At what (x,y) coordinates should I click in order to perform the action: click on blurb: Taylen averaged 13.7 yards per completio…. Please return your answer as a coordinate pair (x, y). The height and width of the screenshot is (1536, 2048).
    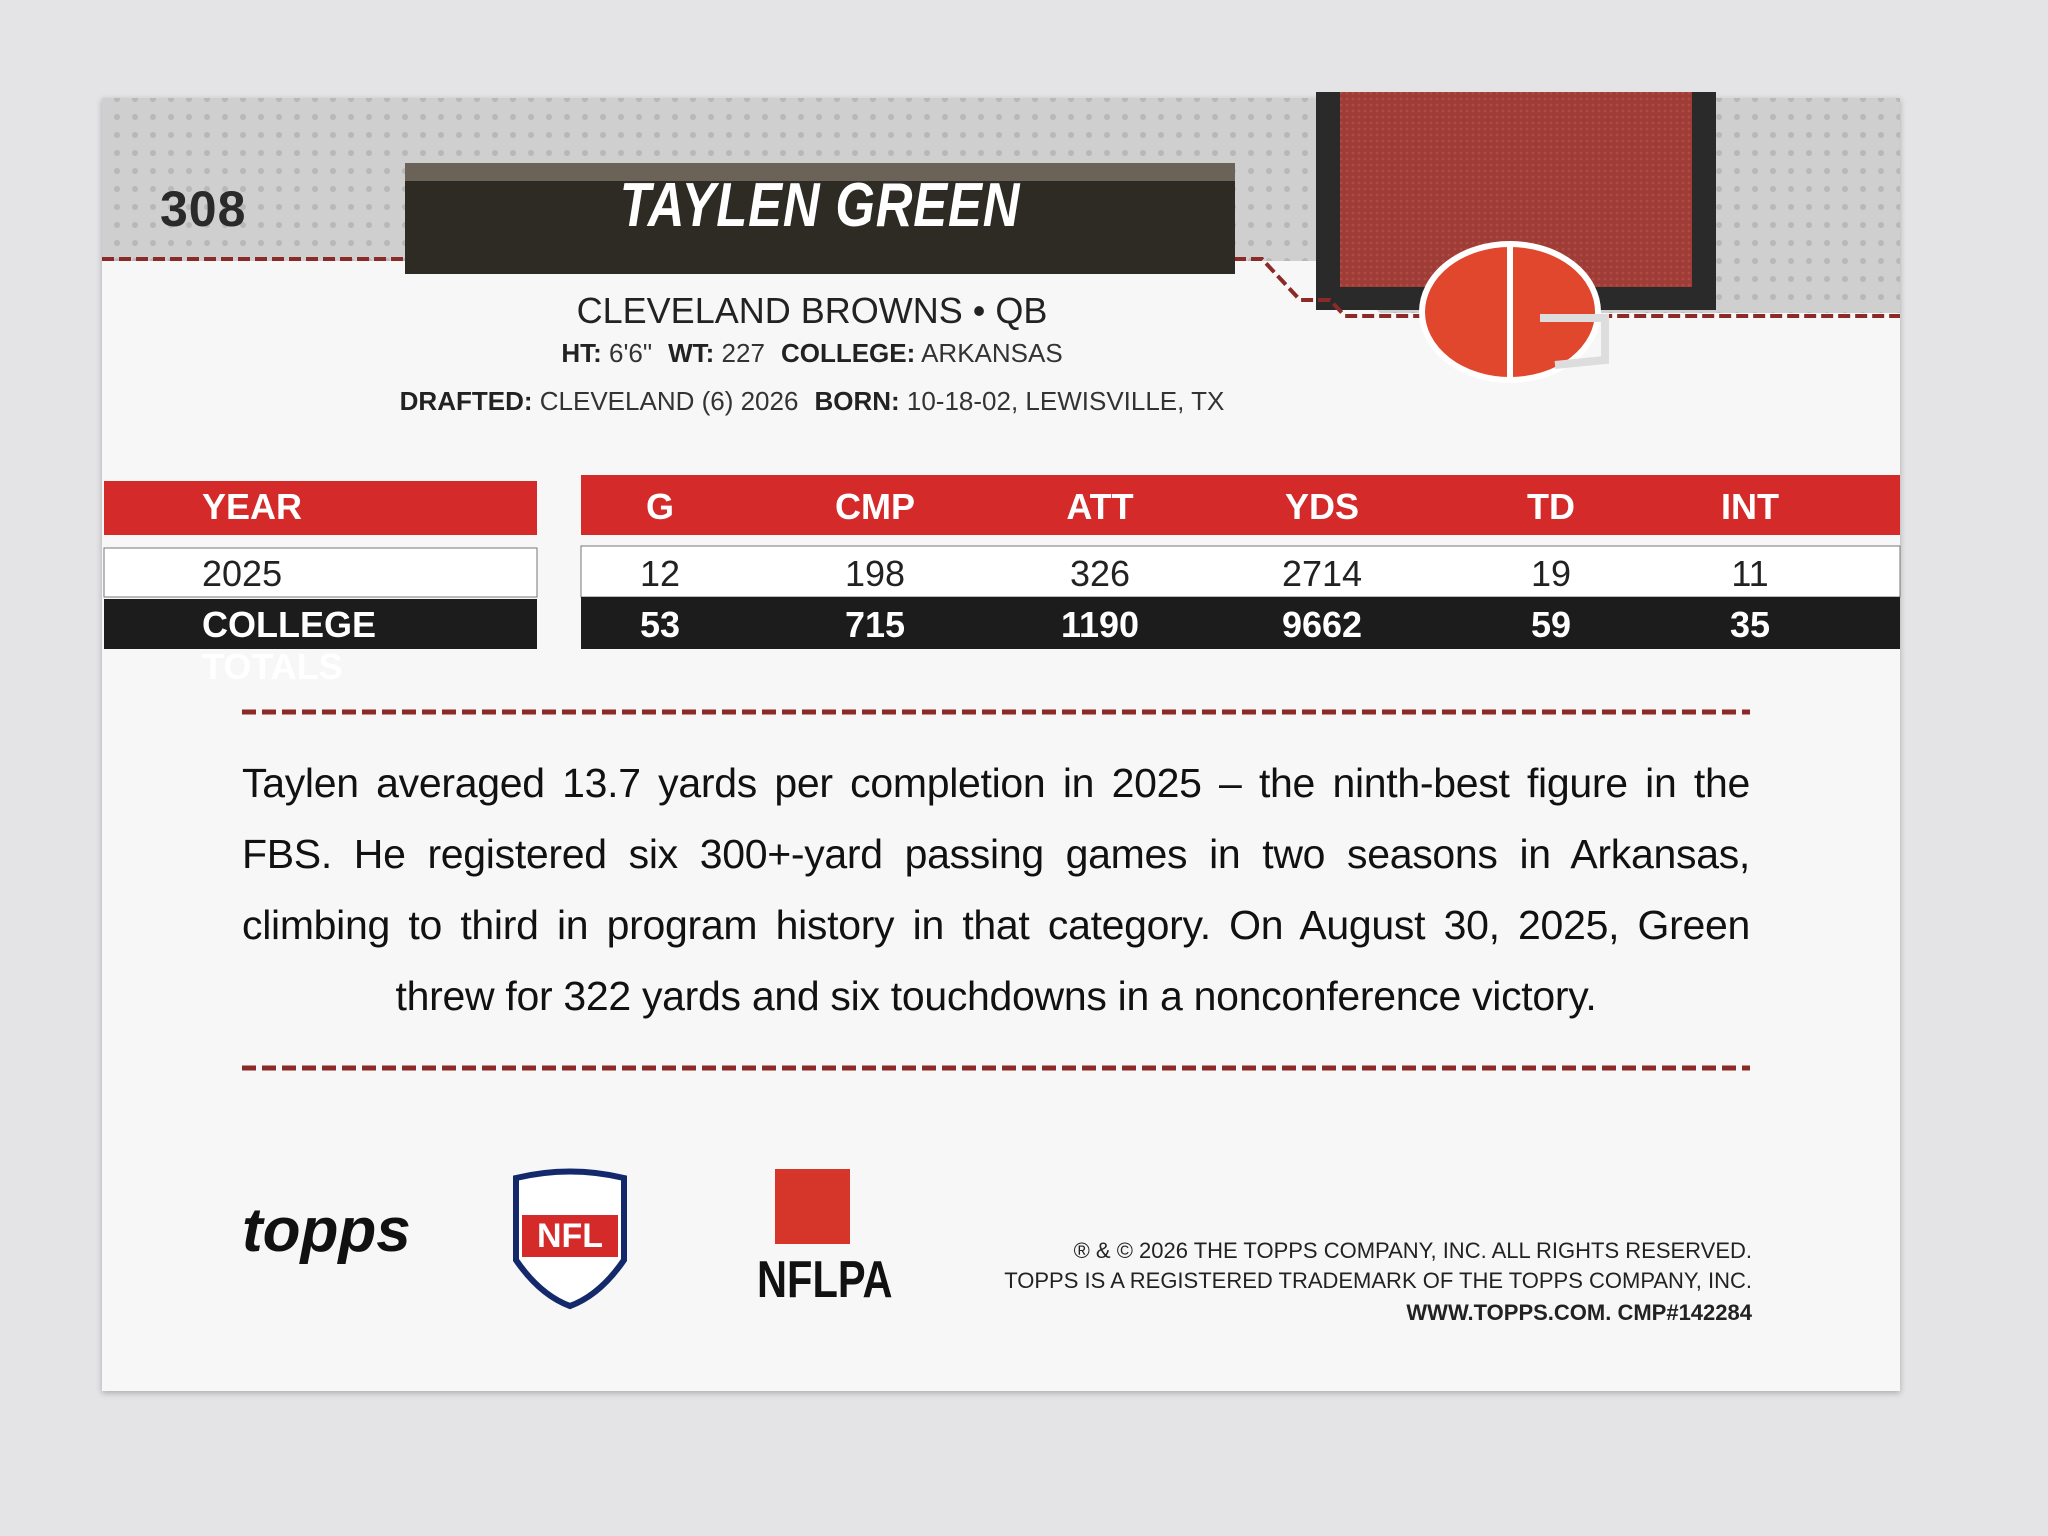
    Looking at the image, I should click on (996, 889).